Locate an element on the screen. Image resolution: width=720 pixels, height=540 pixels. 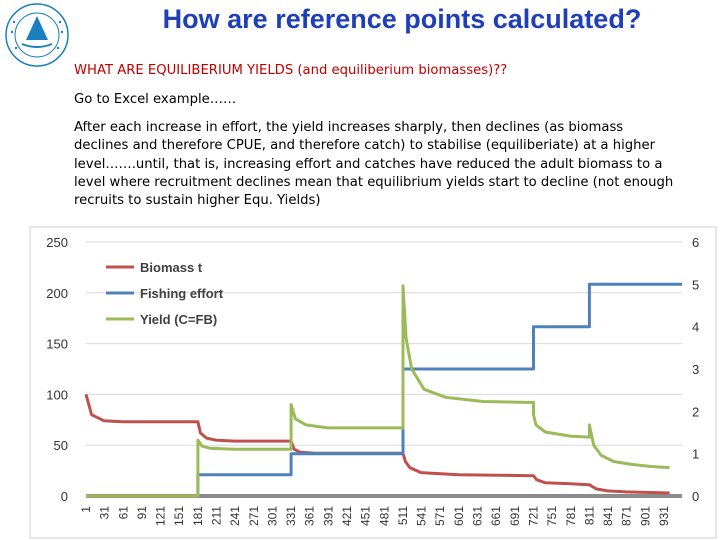
x-axis-tick-label: 181 is located at coordinates (198, 516).